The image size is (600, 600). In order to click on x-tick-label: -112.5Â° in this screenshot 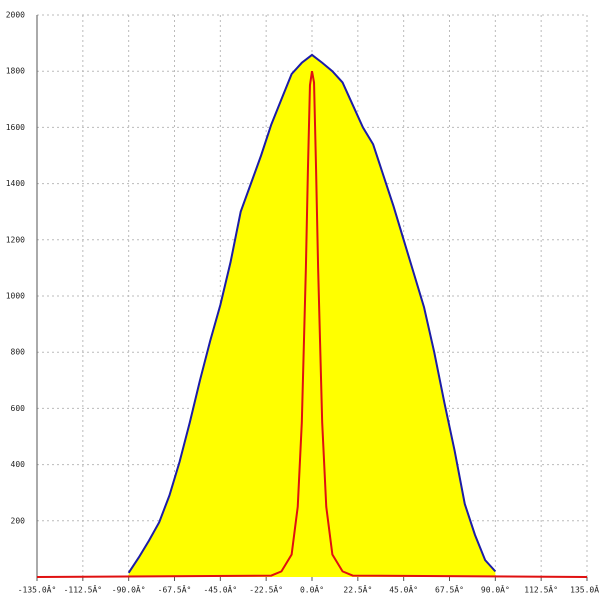, I will do `click(83, 589)`.